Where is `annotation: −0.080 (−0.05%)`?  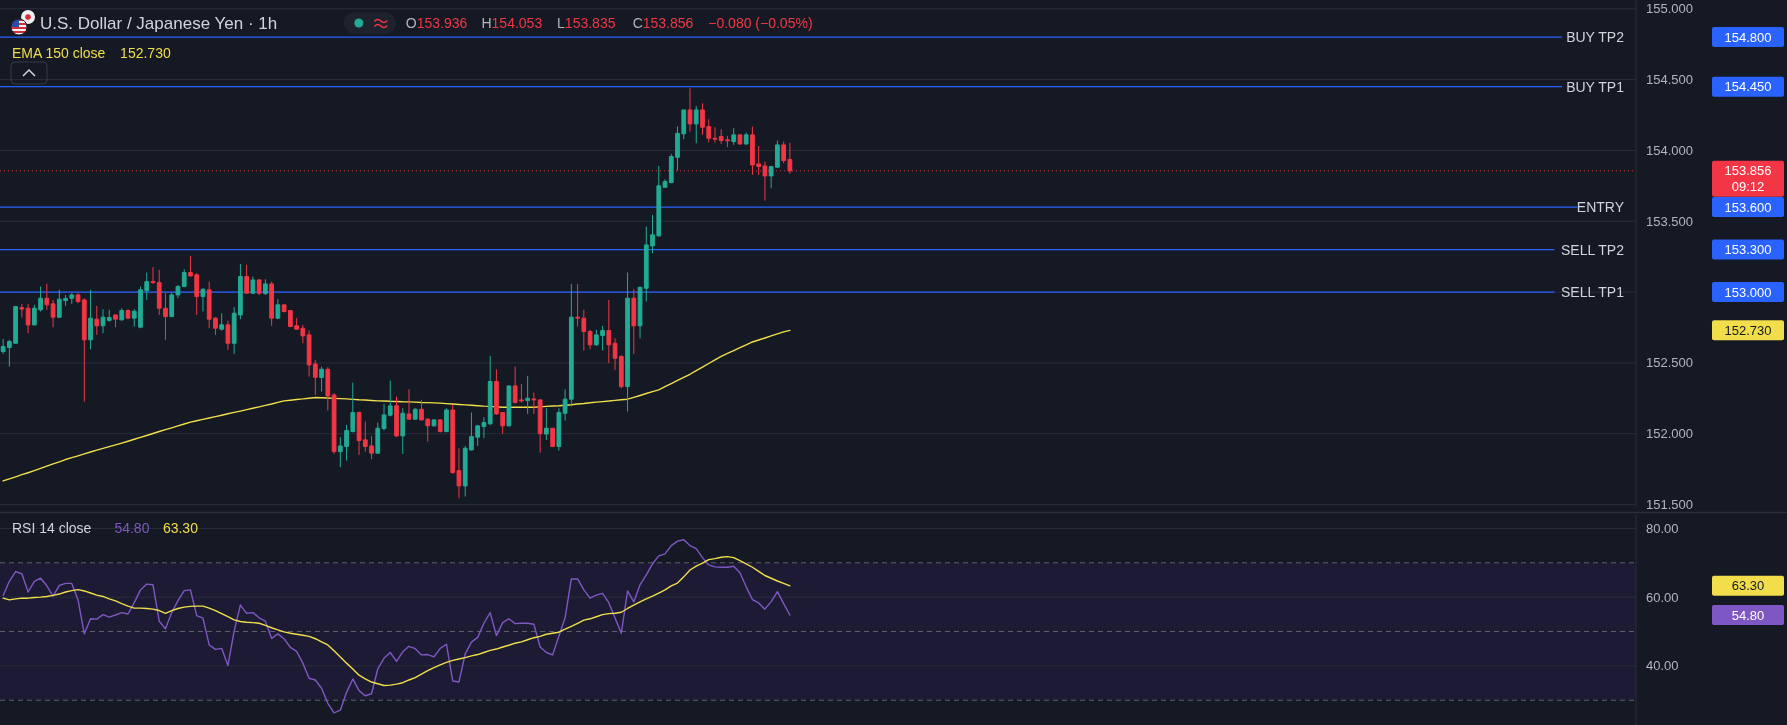
annotation: −0.080 (−0.05%) is located at coordinates (760, 22).